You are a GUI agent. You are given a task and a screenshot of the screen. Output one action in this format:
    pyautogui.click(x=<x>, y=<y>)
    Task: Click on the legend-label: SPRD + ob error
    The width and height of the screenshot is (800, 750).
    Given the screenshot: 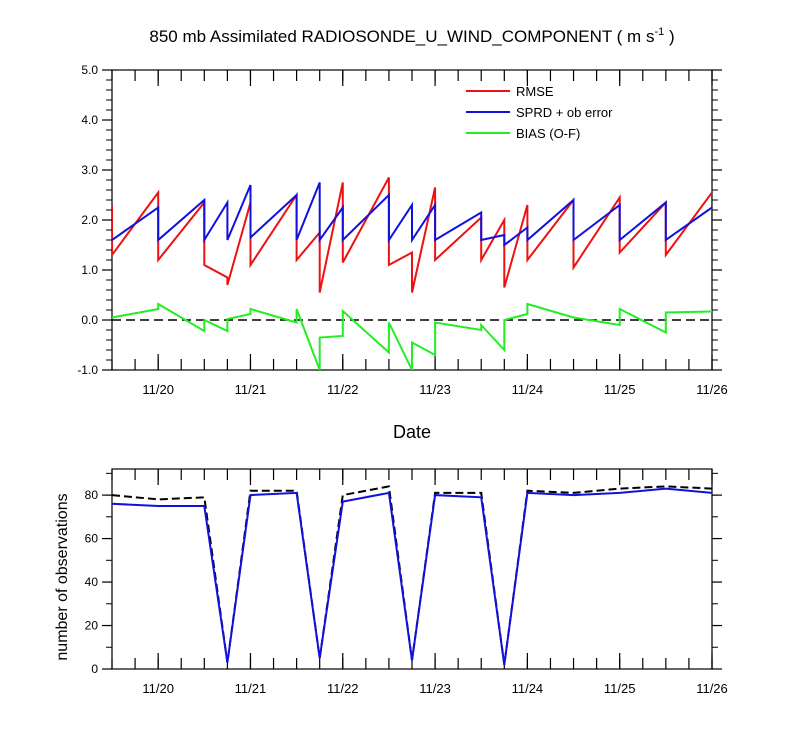 What is the action you would take?
    pyautogui.click(x=564, y=112)
    